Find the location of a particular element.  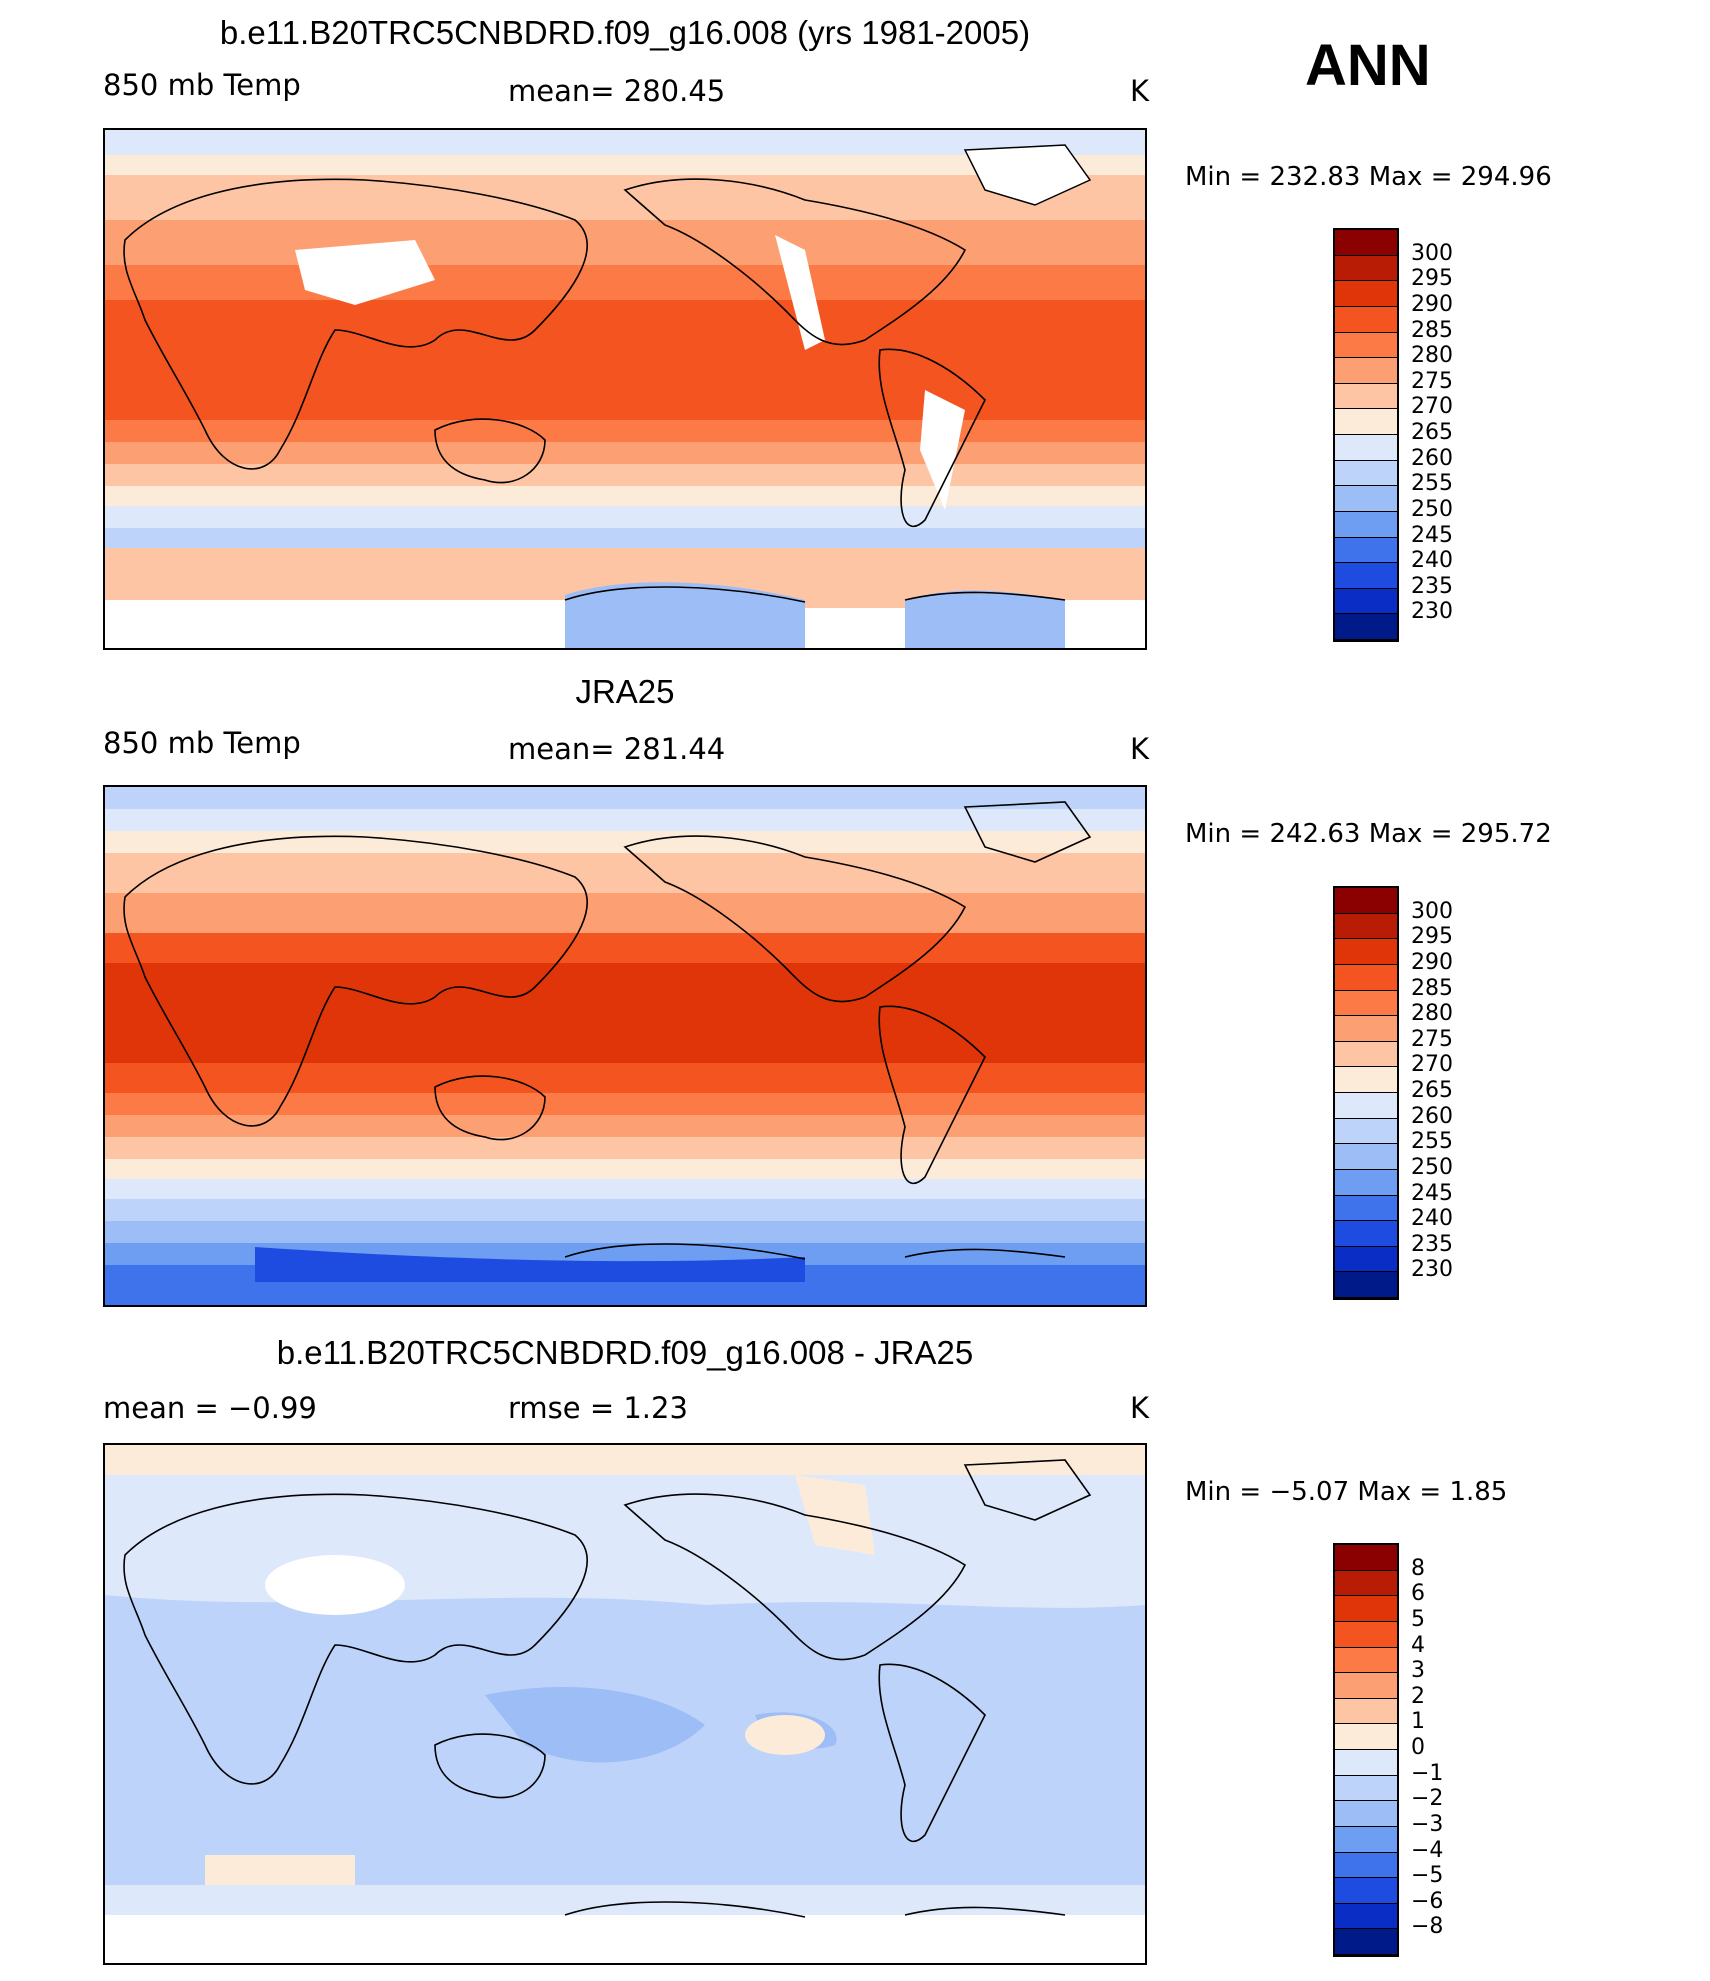

variable-label-obs: 850 mb Temp is located at coordinates (202, 743).